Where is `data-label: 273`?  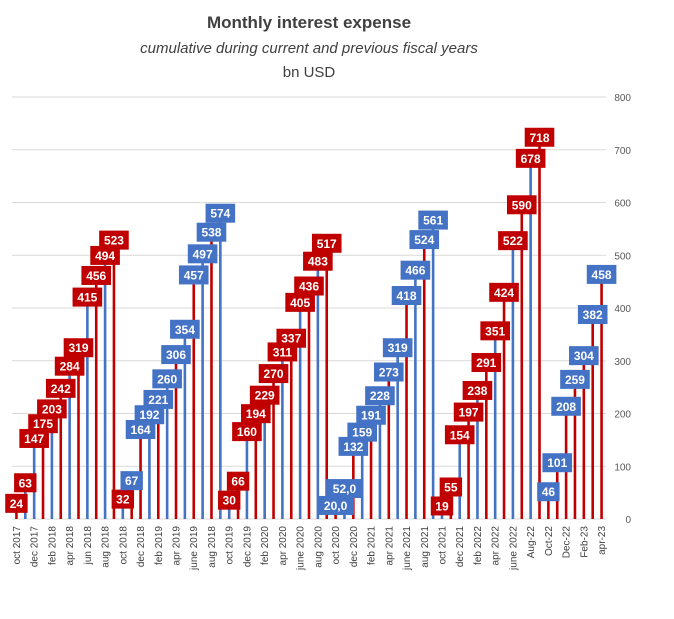 data-label: 273 is located at coordinates (388, 372).